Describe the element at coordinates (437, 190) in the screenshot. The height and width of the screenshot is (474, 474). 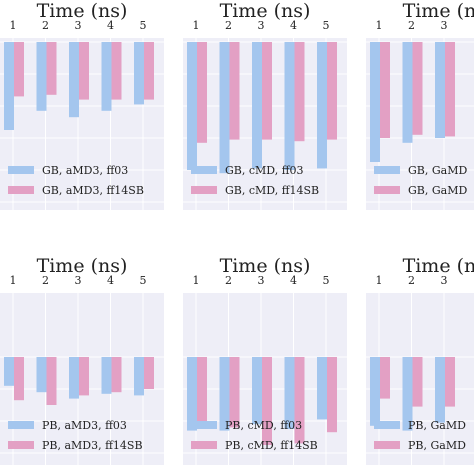
I see `legend-label-2: GB, GaMD` at that location.